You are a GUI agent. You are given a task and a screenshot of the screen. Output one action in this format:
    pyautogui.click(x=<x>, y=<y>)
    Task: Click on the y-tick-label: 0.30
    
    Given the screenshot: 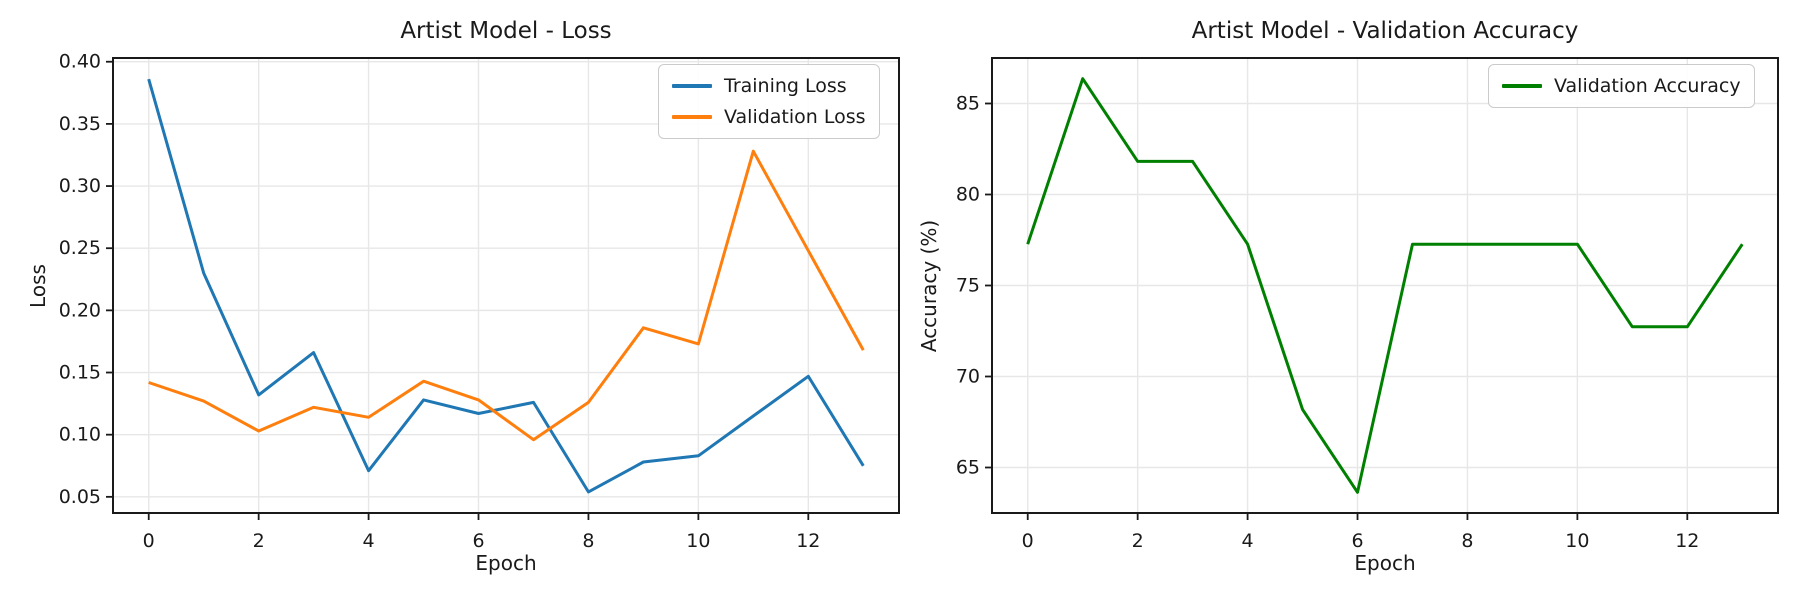 What is the action you would take?
    pyautogui.click(x=80, y=186)
    